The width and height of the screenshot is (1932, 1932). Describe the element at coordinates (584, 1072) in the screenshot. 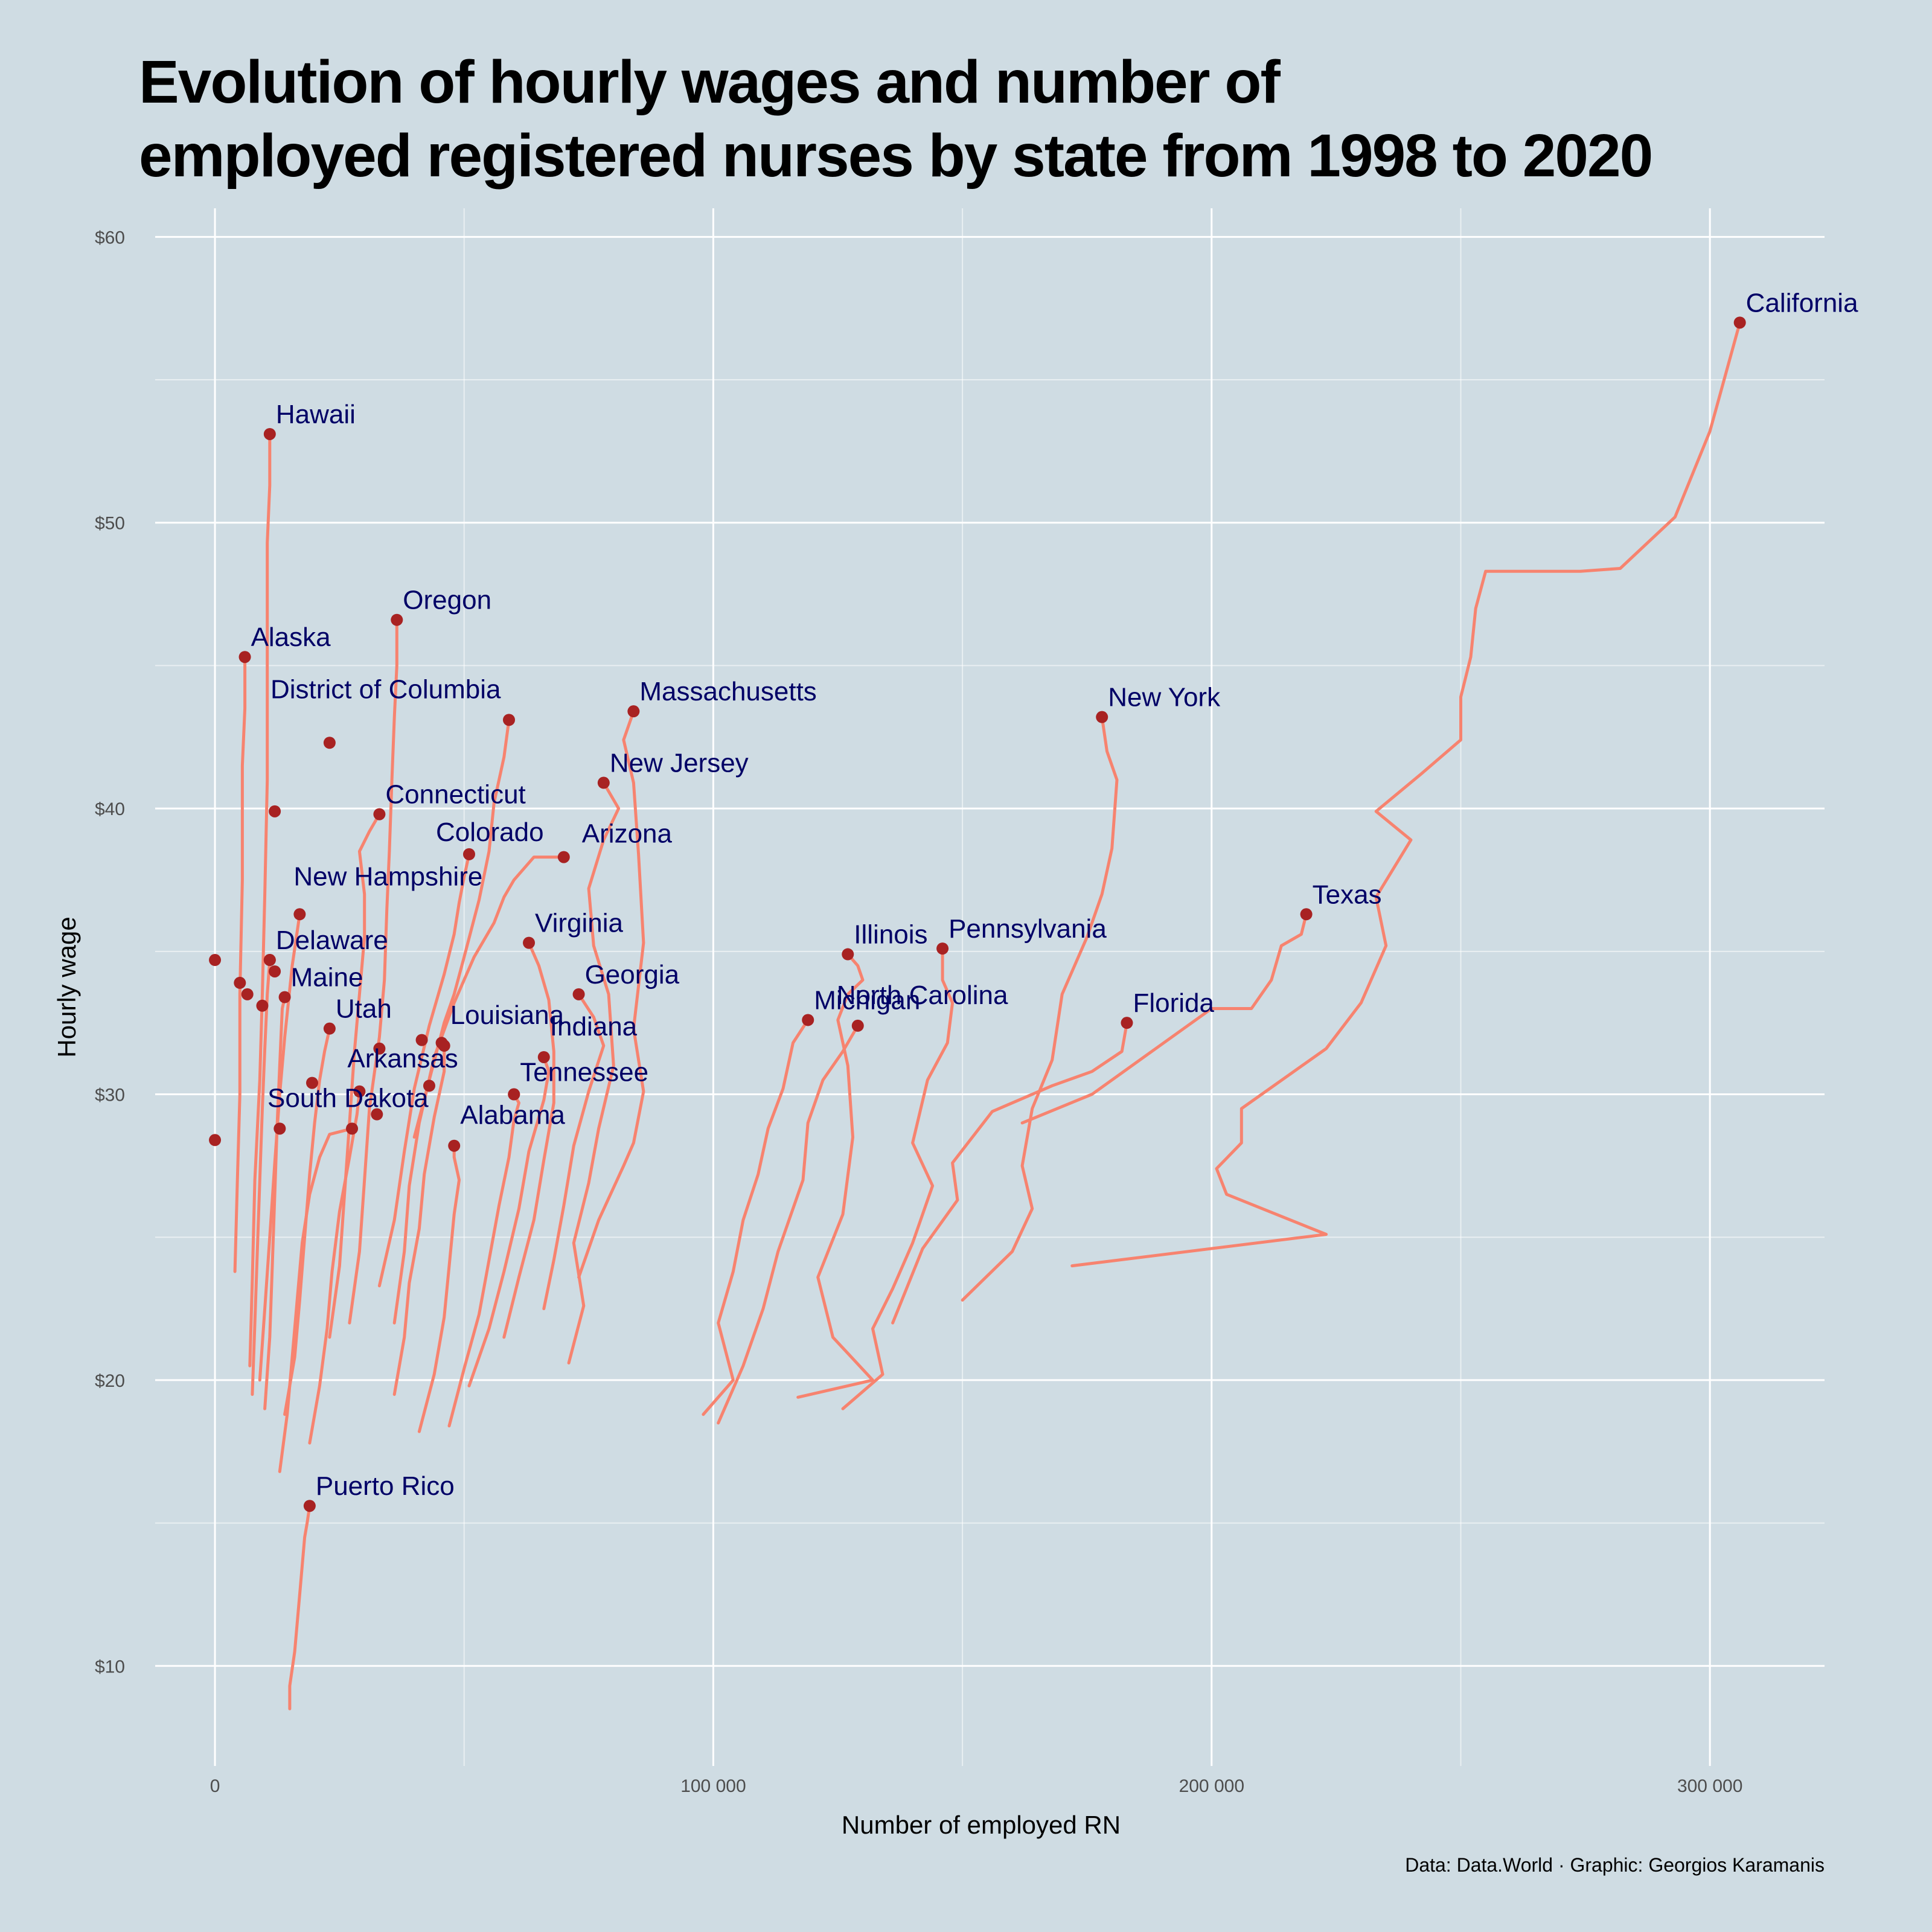

I see `state-label-tennessee: Tennessee` at that location.